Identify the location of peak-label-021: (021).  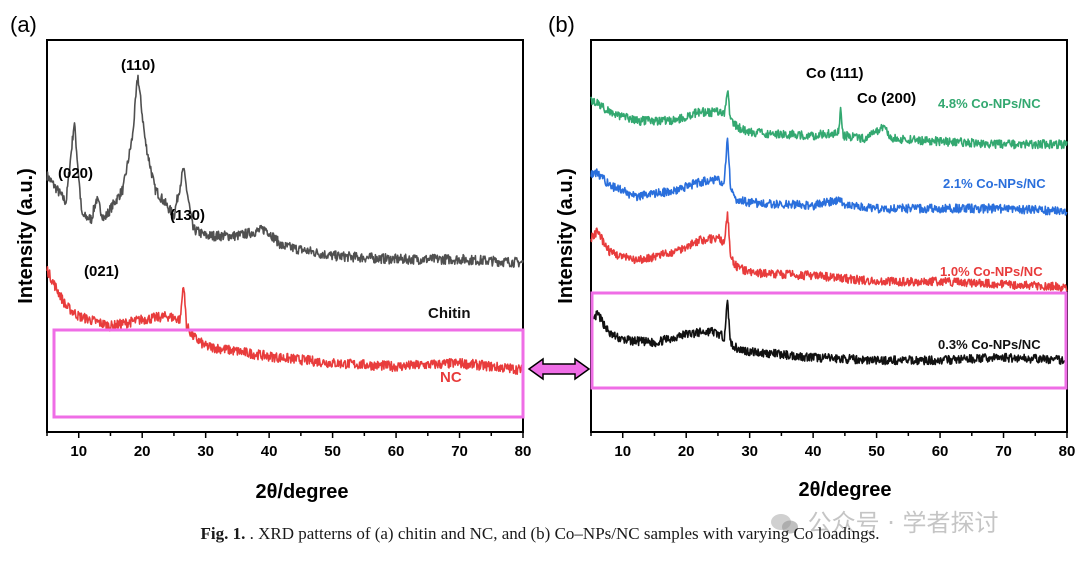
(101, 271).